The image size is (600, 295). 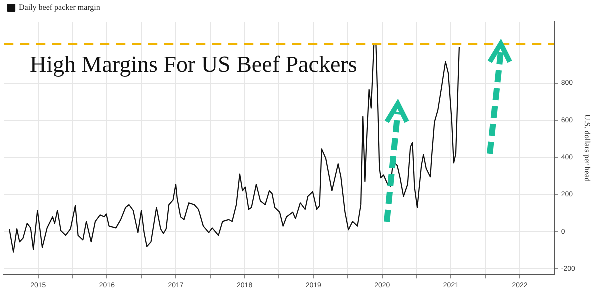 What do you see at coordinates (587, 148) in the screenshot?
I see `y-axis-title: U.S. dollars per head` at bounding box center [587, 148].